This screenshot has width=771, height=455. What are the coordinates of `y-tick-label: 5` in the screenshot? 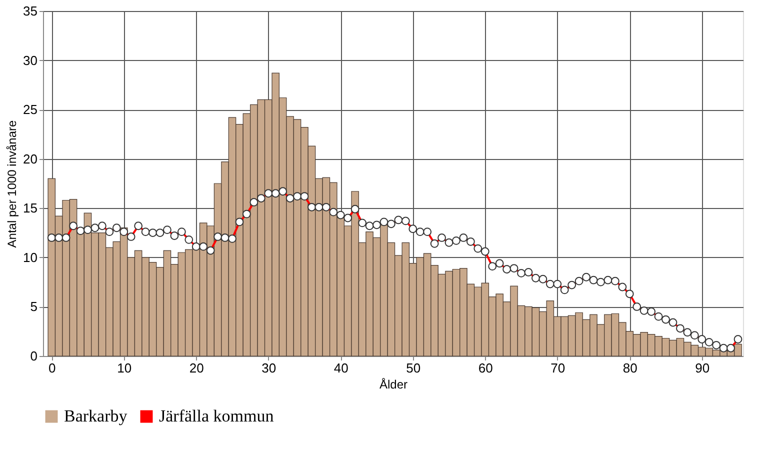 It's located at (34, 306).